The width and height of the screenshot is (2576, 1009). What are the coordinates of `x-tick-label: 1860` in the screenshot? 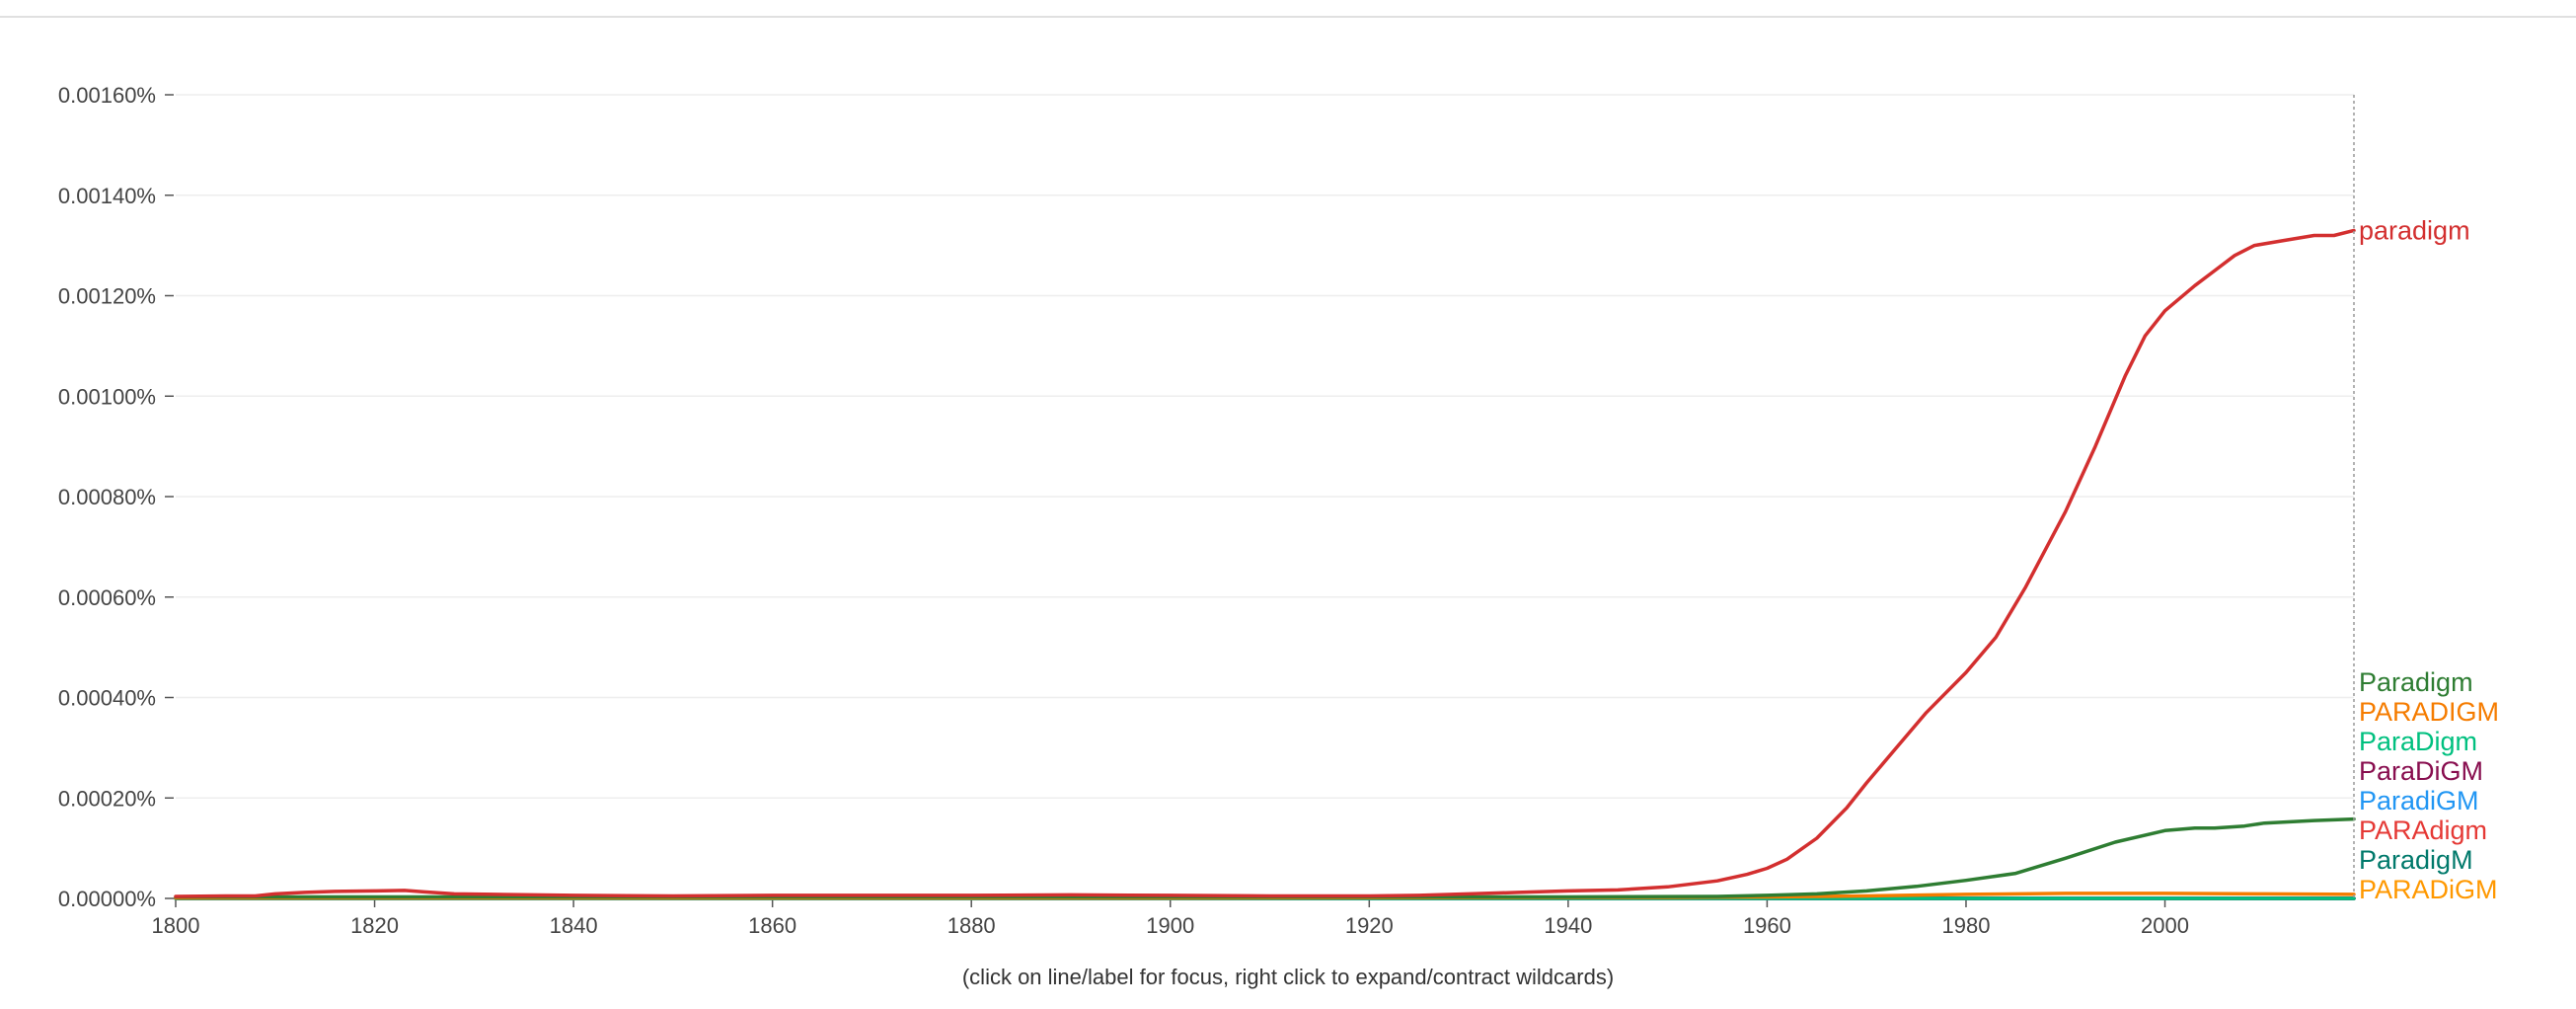 It's located at (772, 925).